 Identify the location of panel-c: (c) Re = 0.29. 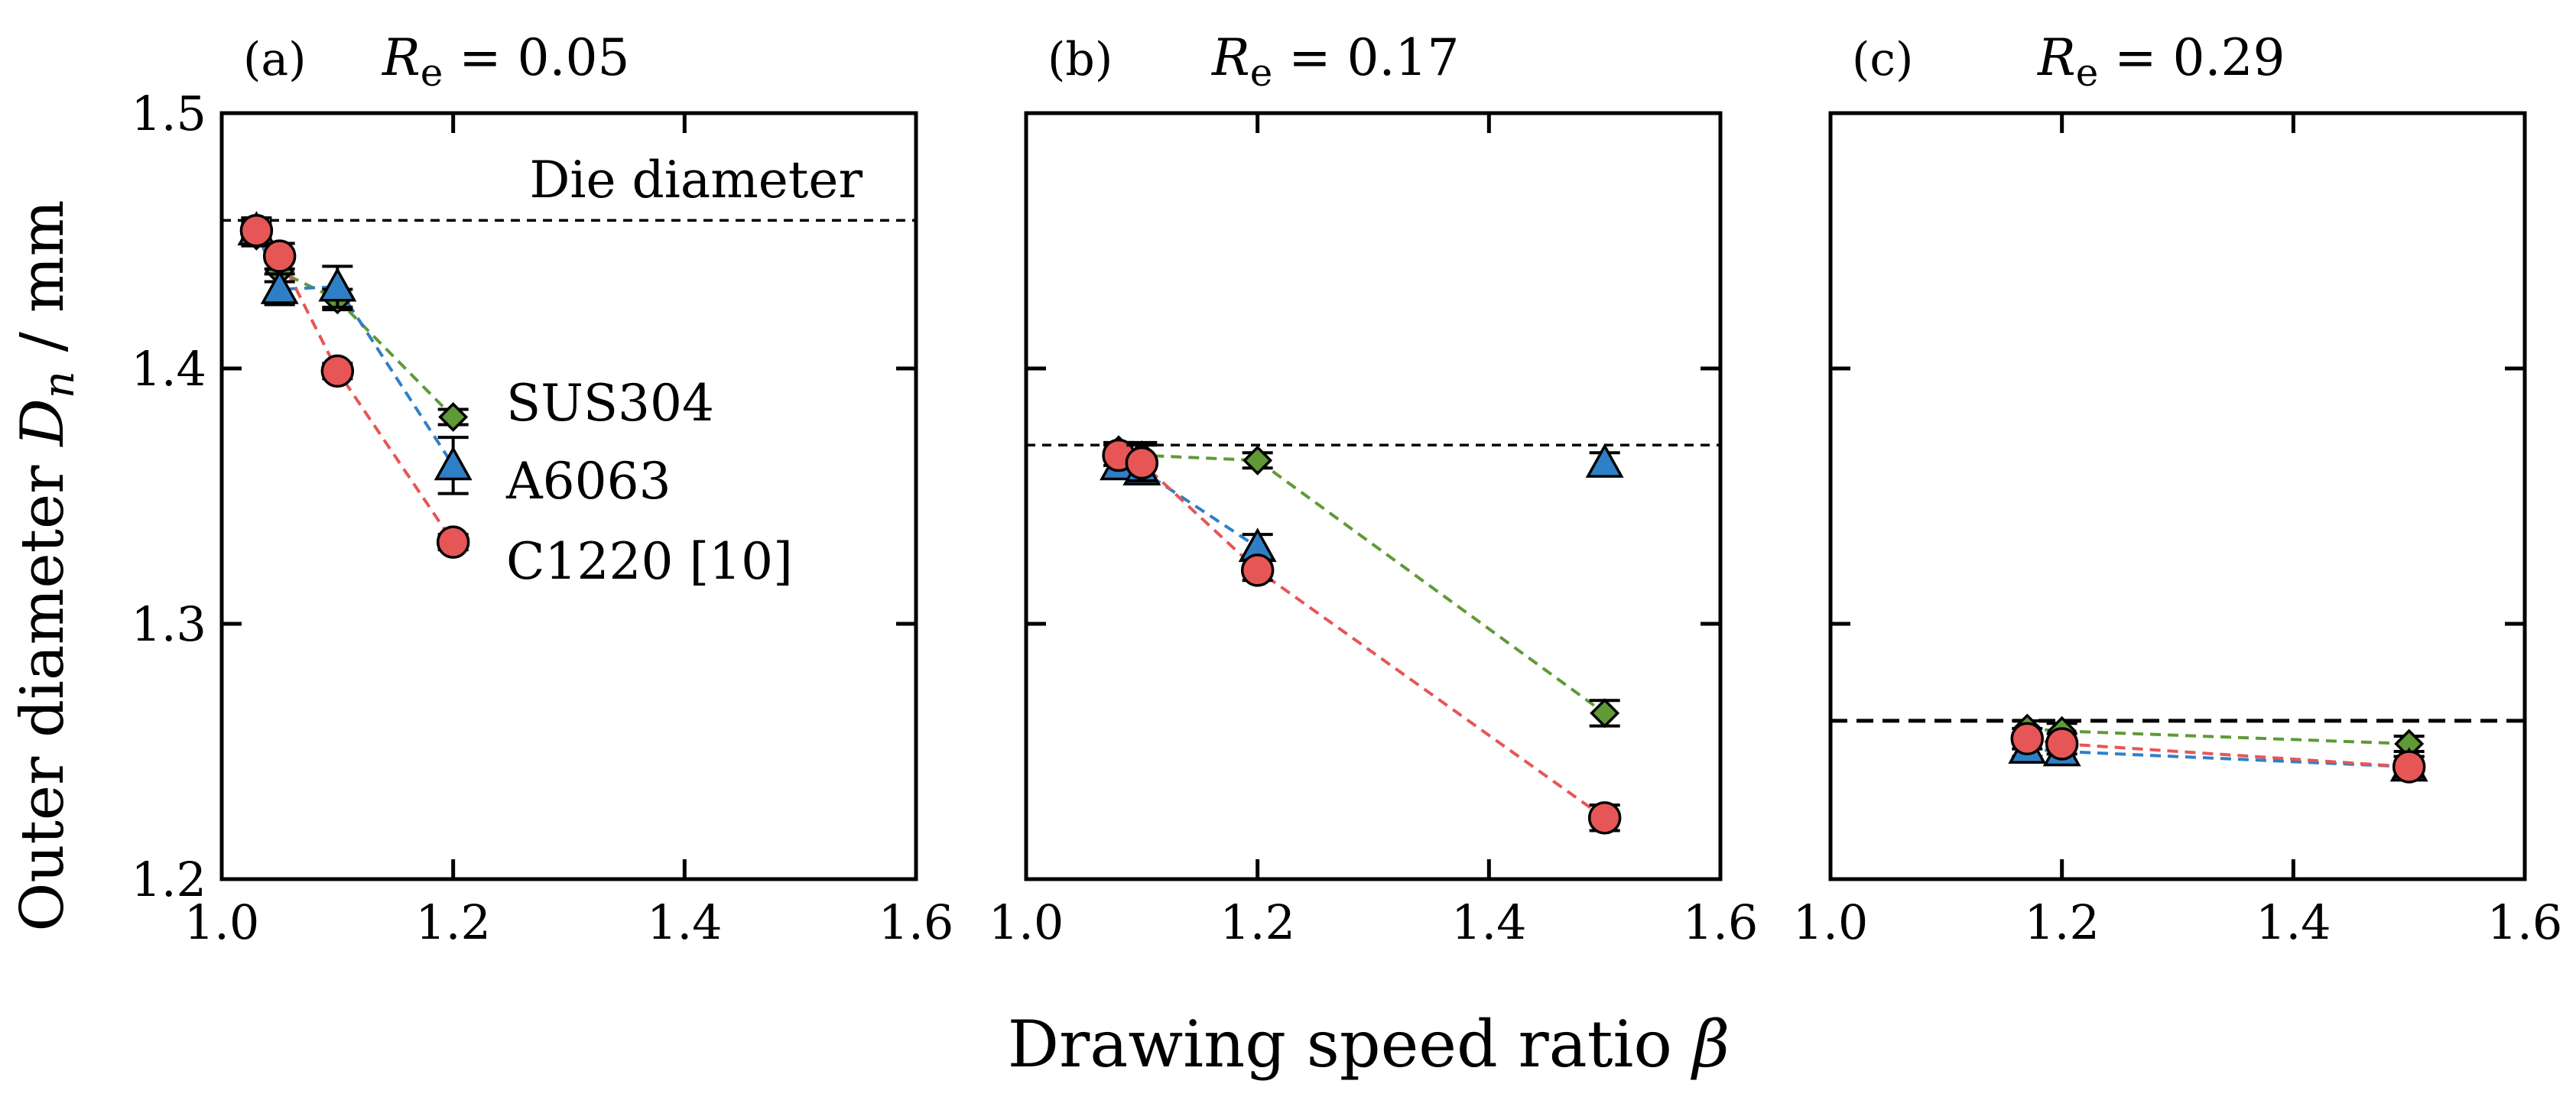
(2069, 61).